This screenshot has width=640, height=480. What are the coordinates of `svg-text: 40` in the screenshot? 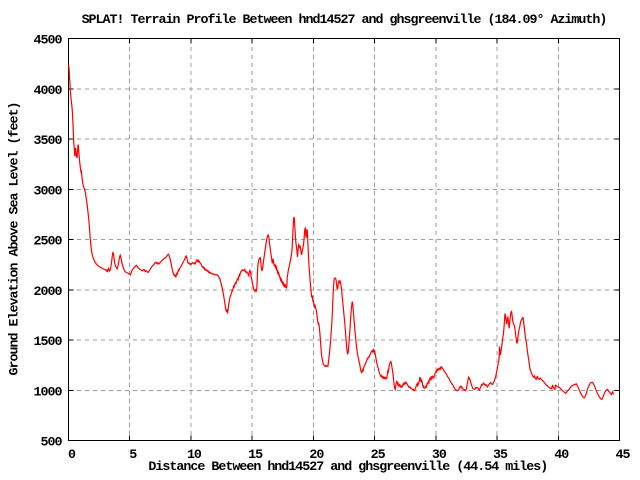 It's located at (561, 455).